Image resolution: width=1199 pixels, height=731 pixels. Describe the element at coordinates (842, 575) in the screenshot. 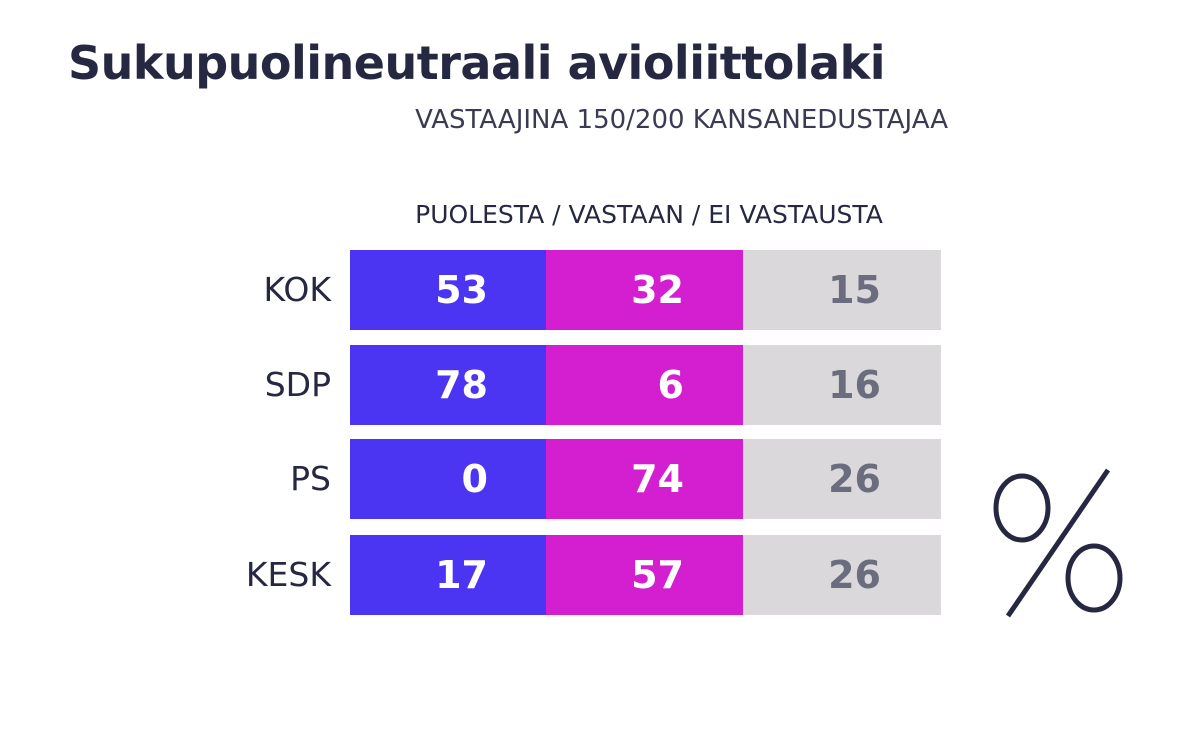

I see `cell-kesk-ei-vastausta: 26` at that location.